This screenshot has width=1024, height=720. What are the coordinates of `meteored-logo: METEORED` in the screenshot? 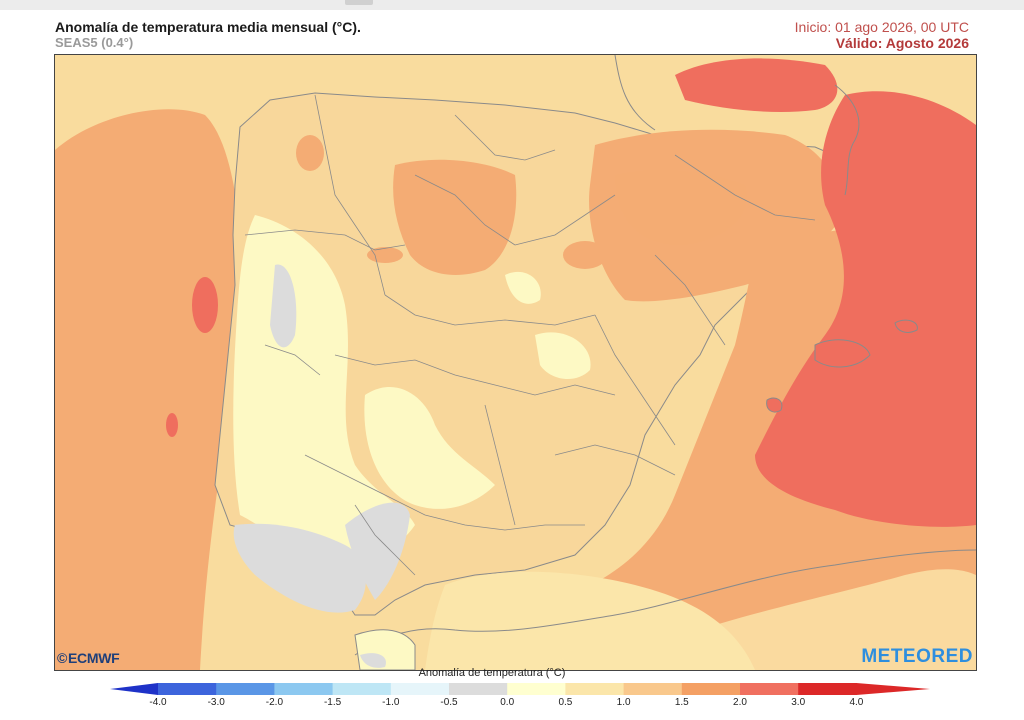 It's located at (917, 656).